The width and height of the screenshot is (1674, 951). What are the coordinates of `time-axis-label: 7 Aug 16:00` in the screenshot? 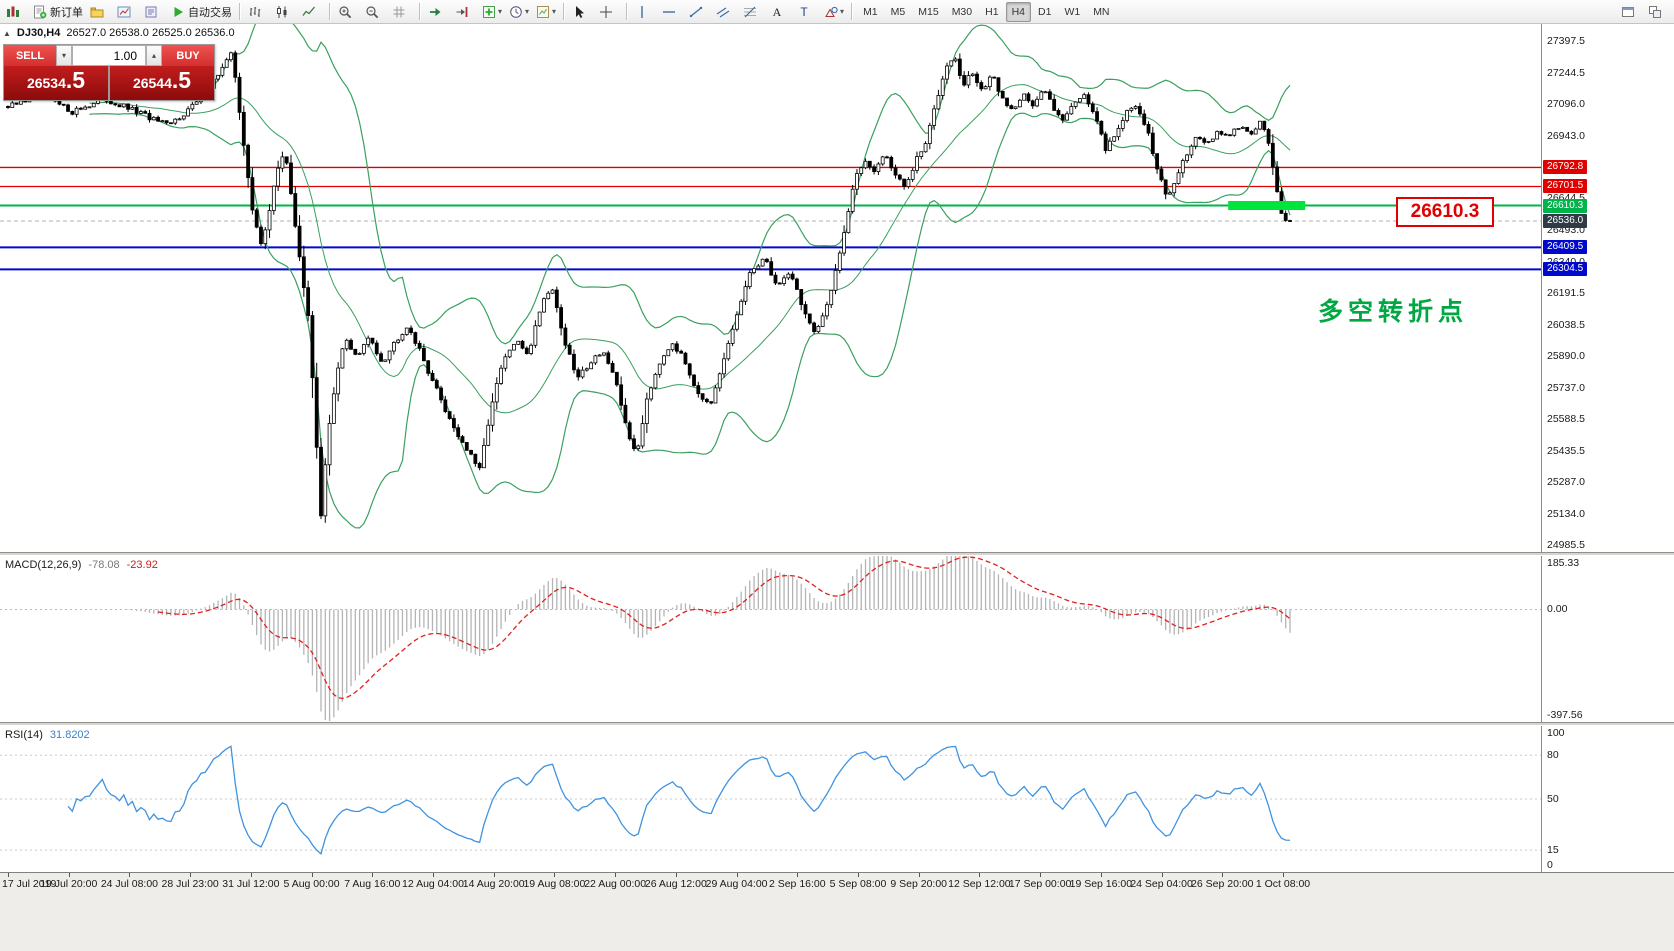 It's located at (372, 884).